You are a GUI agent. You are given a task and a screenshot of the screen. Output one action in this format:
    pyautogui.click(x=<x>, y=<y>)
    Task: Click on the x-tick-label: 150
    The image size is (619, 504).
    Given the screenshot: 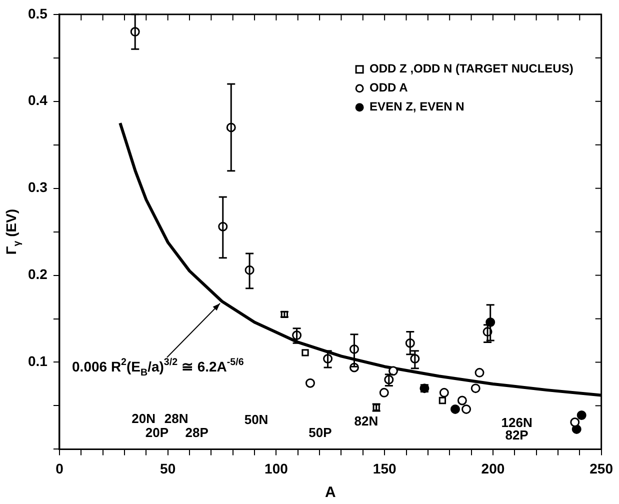 What is the action you would take?
    pyautogui.click(x=384, y=468)
    